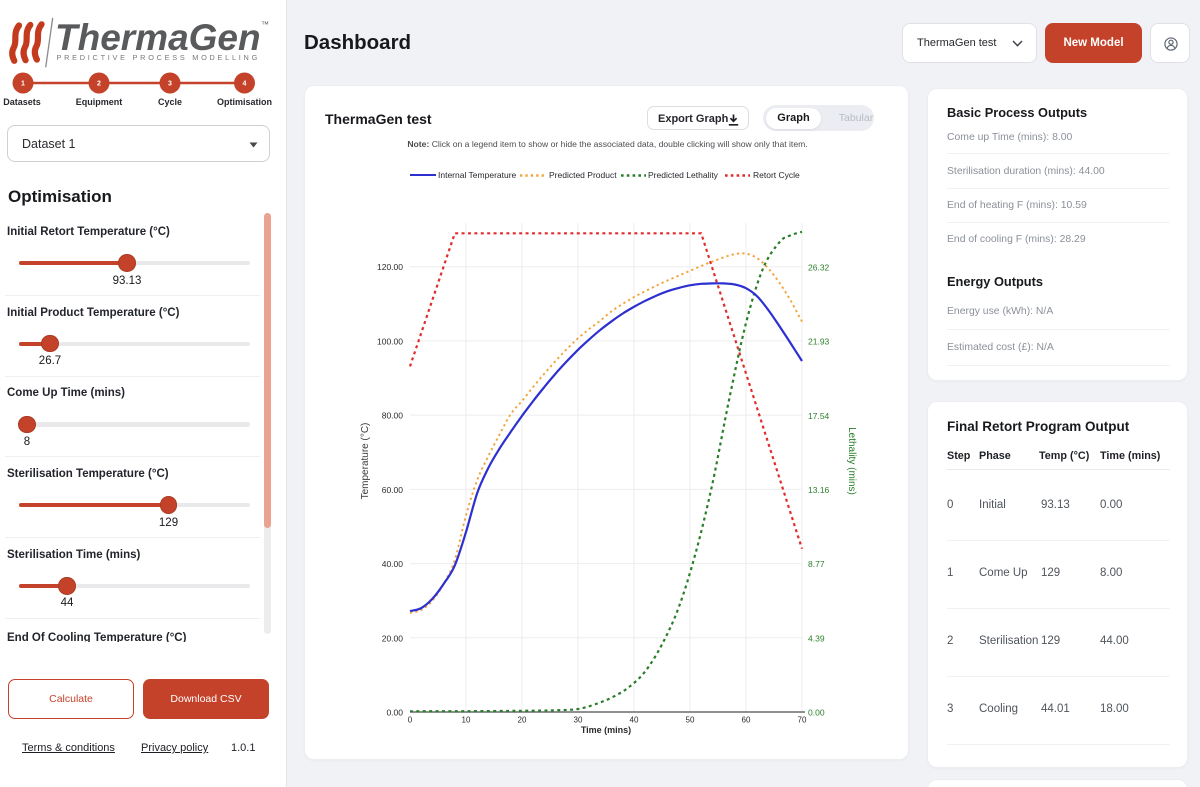 This screenshot has width=1200, height=787. I want to click on svg-text: 50, so click(690, 720).